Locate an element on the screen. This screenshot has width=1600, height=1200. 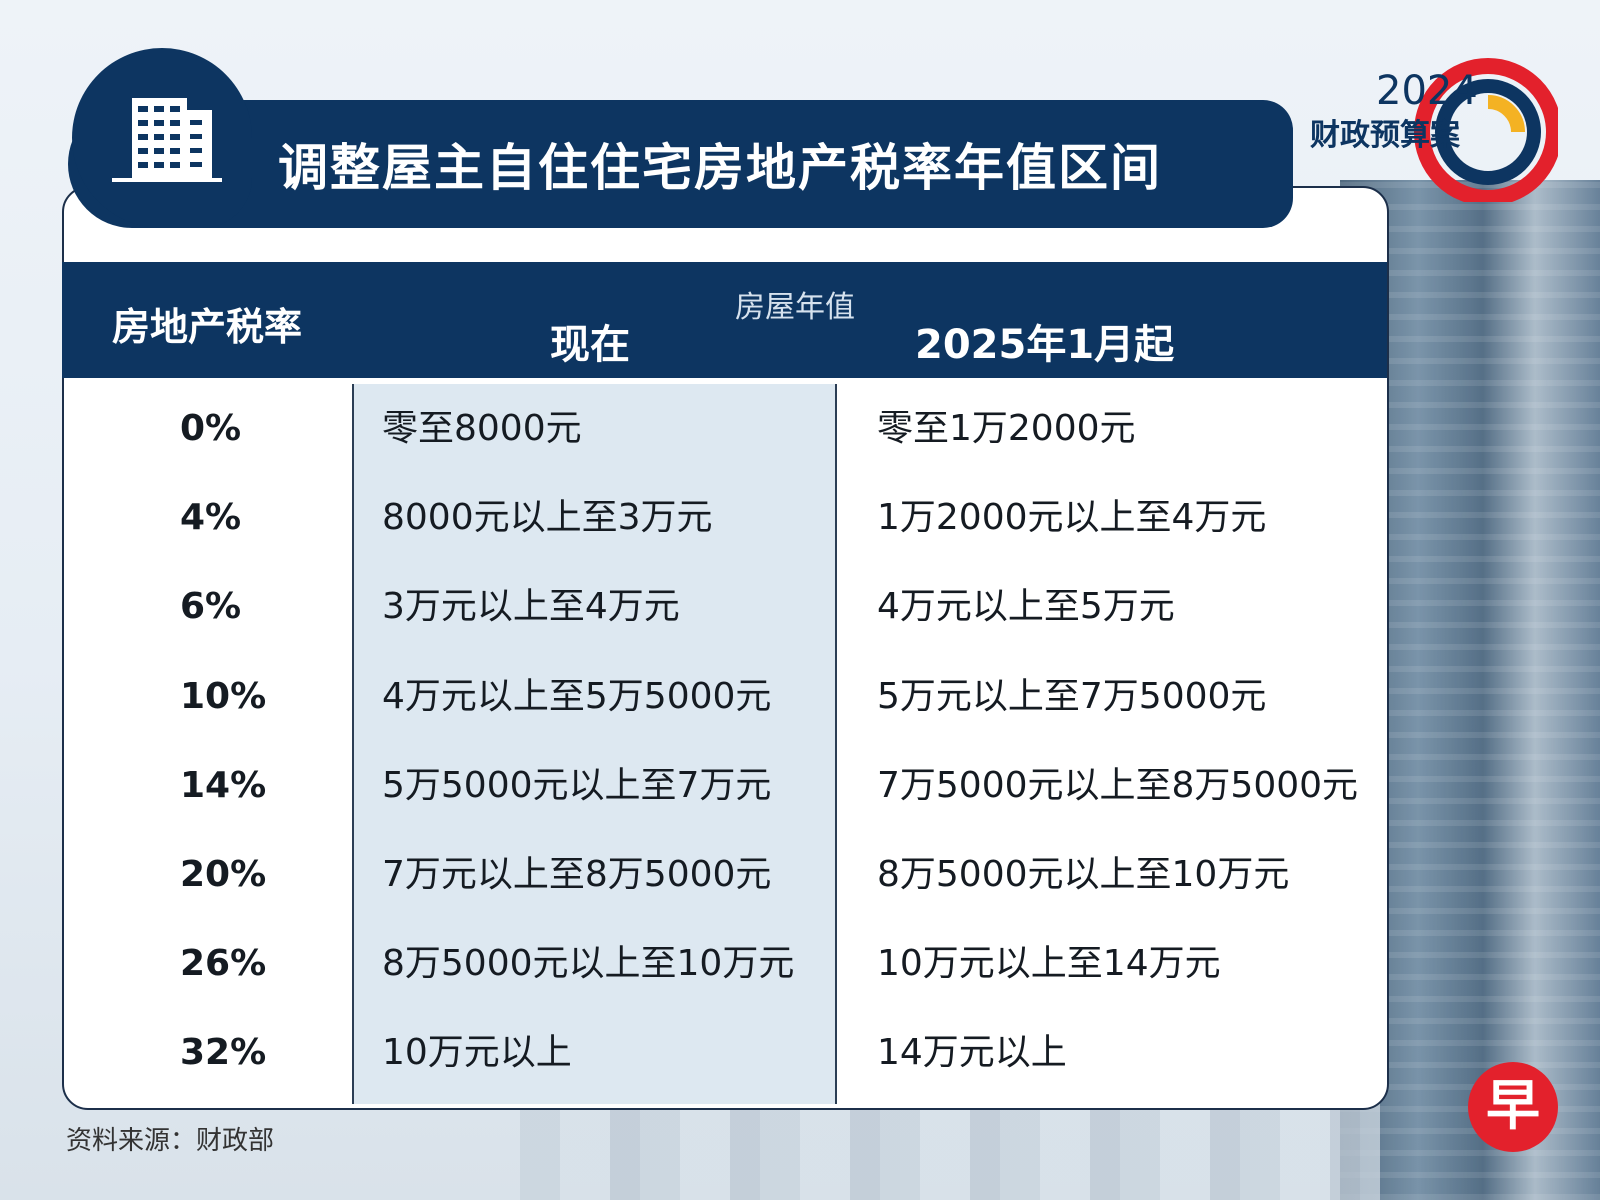
new-range-cell: 8万5000元以上至10万元 is located at coordinates (1083, 874).